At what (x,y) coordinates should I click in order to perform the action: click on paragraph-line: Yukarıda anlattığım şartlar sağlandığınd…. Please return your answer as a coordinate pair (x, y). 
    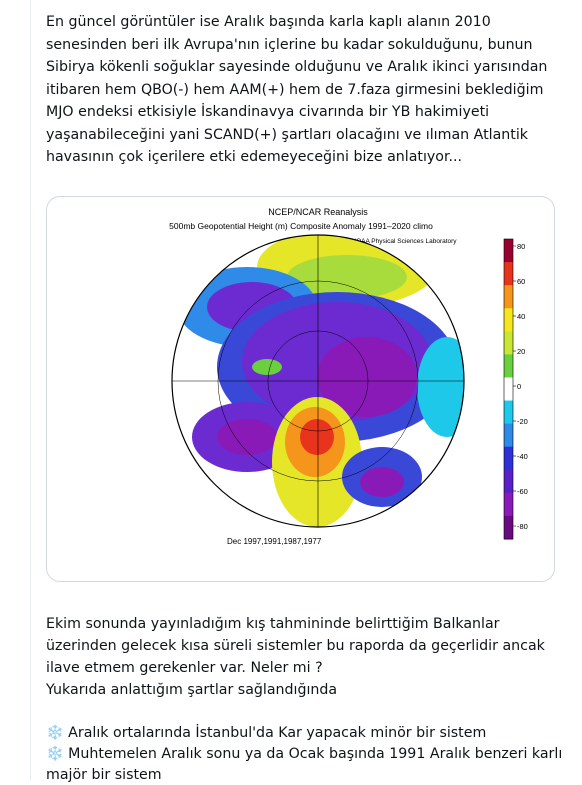
    Looking at the image, I should click on (192, 690).